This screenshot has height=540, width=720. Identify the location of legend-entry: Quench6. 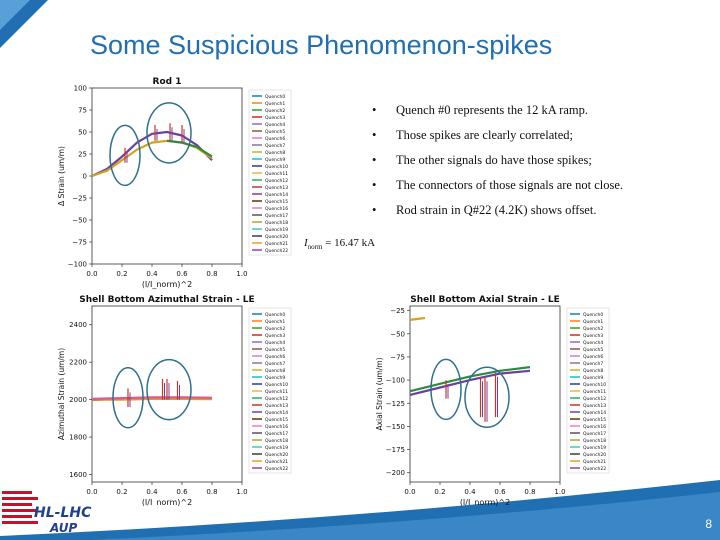
(593, 357).